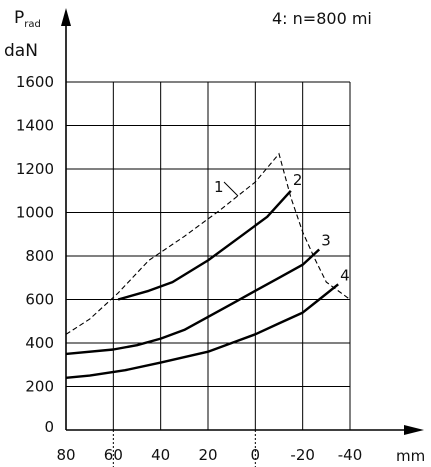 This screenshot has width=431, height=467. I want to click on x-tick-label: 20, so click(207, 455).